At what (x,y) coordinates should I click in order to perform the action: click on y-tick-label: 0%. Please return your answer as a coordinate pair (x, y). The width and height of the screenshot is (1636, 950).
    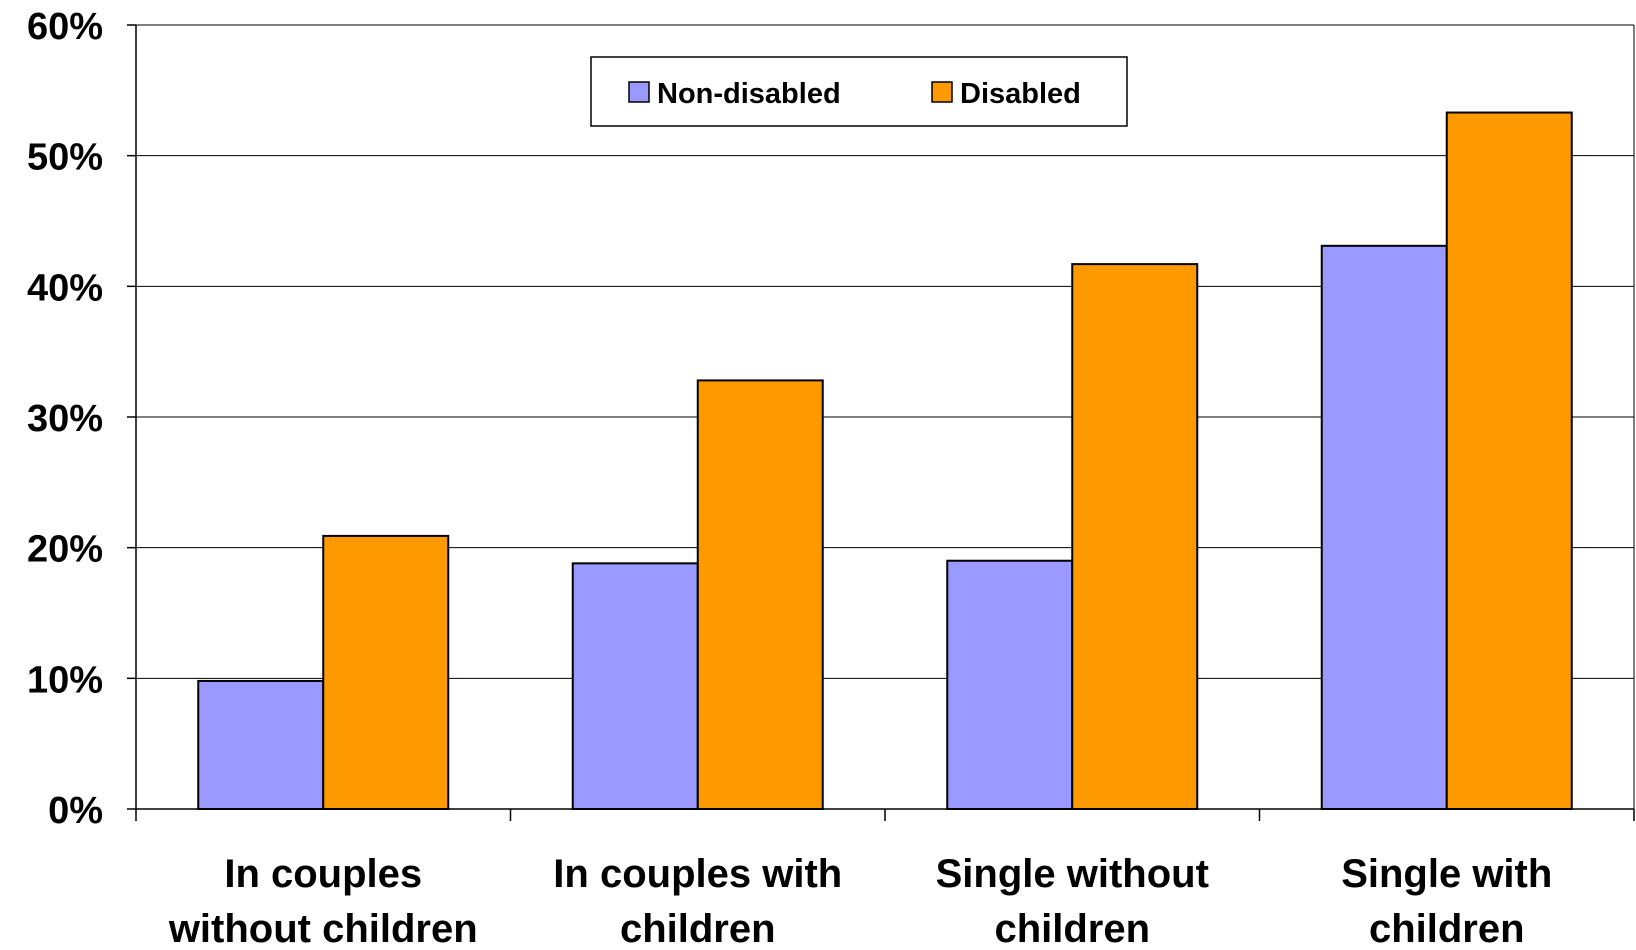
    Looking at the image, I should click on (75, 811).